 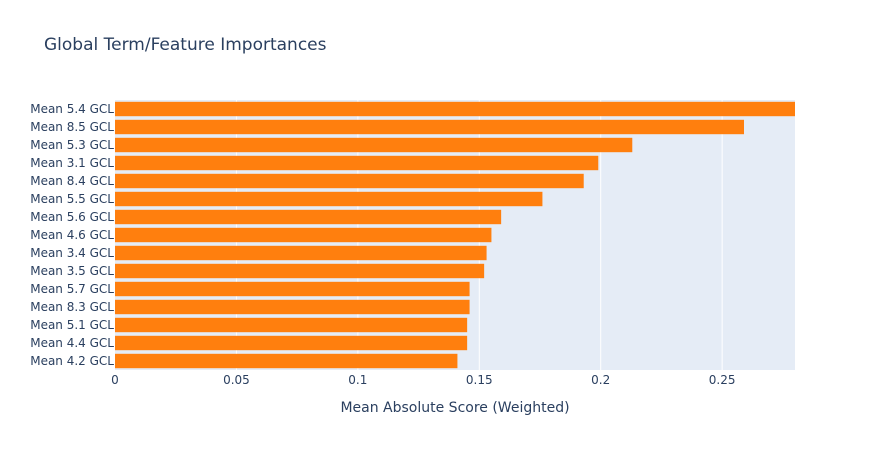 What do you see at coordinates (72, 127) in the screenshot?
I see `y-tick-label: Mean 8.5 GCL` at bounding box center [72, 127].